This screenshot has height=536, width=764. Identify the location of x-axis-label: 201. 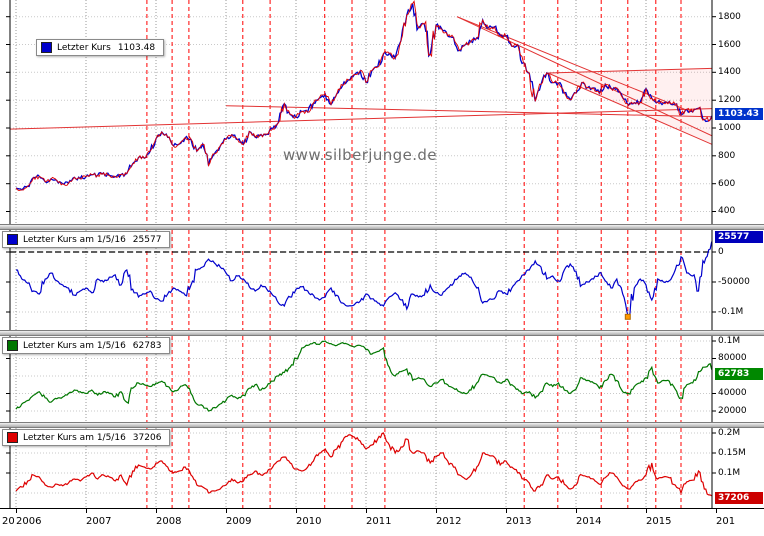
(726, 521).